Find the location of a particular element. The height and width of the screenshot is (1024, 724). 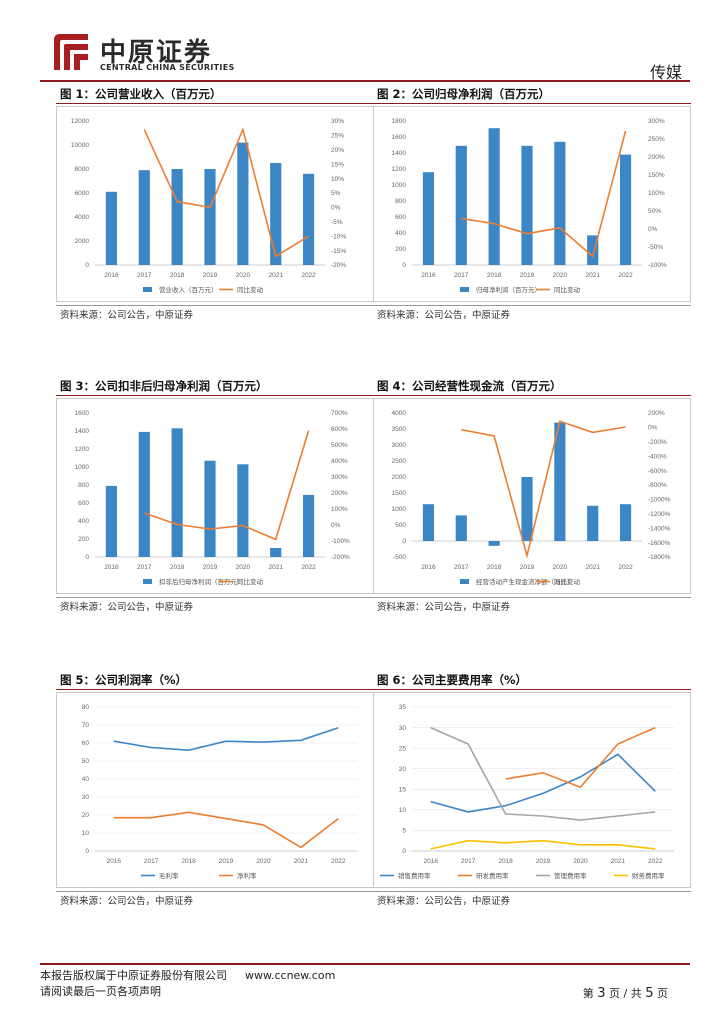

y2-axis-tick-label: -15% is located at coordinates (338, 251).